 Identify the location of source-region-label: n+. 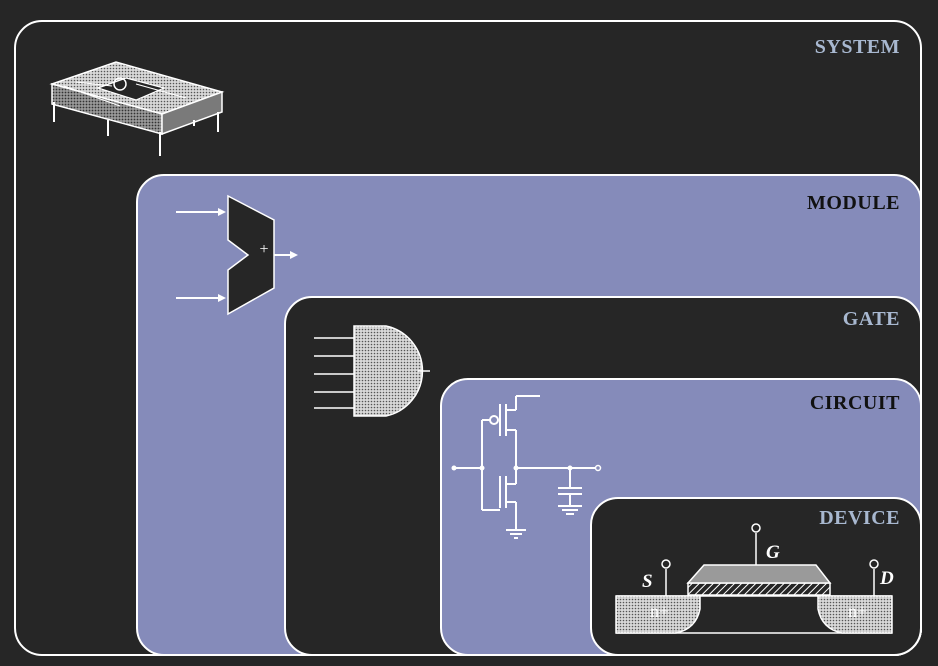
(659, 611).